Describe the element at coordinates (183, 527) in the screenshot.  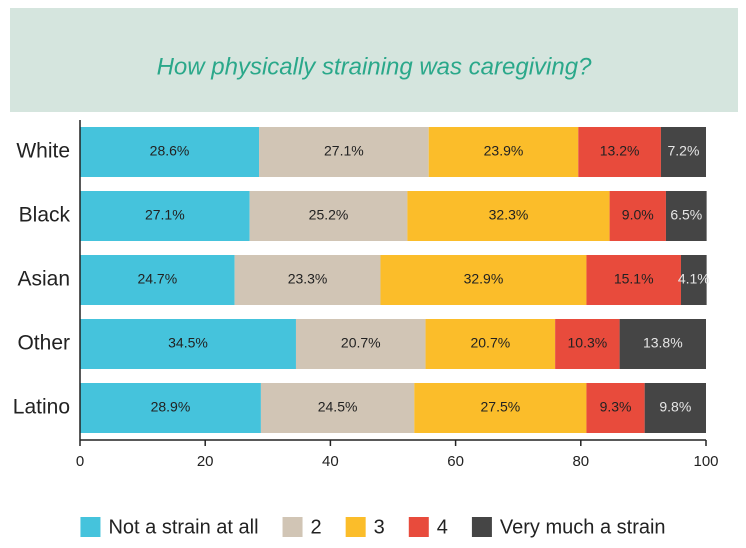
I see `legend-label: Not a strain at all` at that location.